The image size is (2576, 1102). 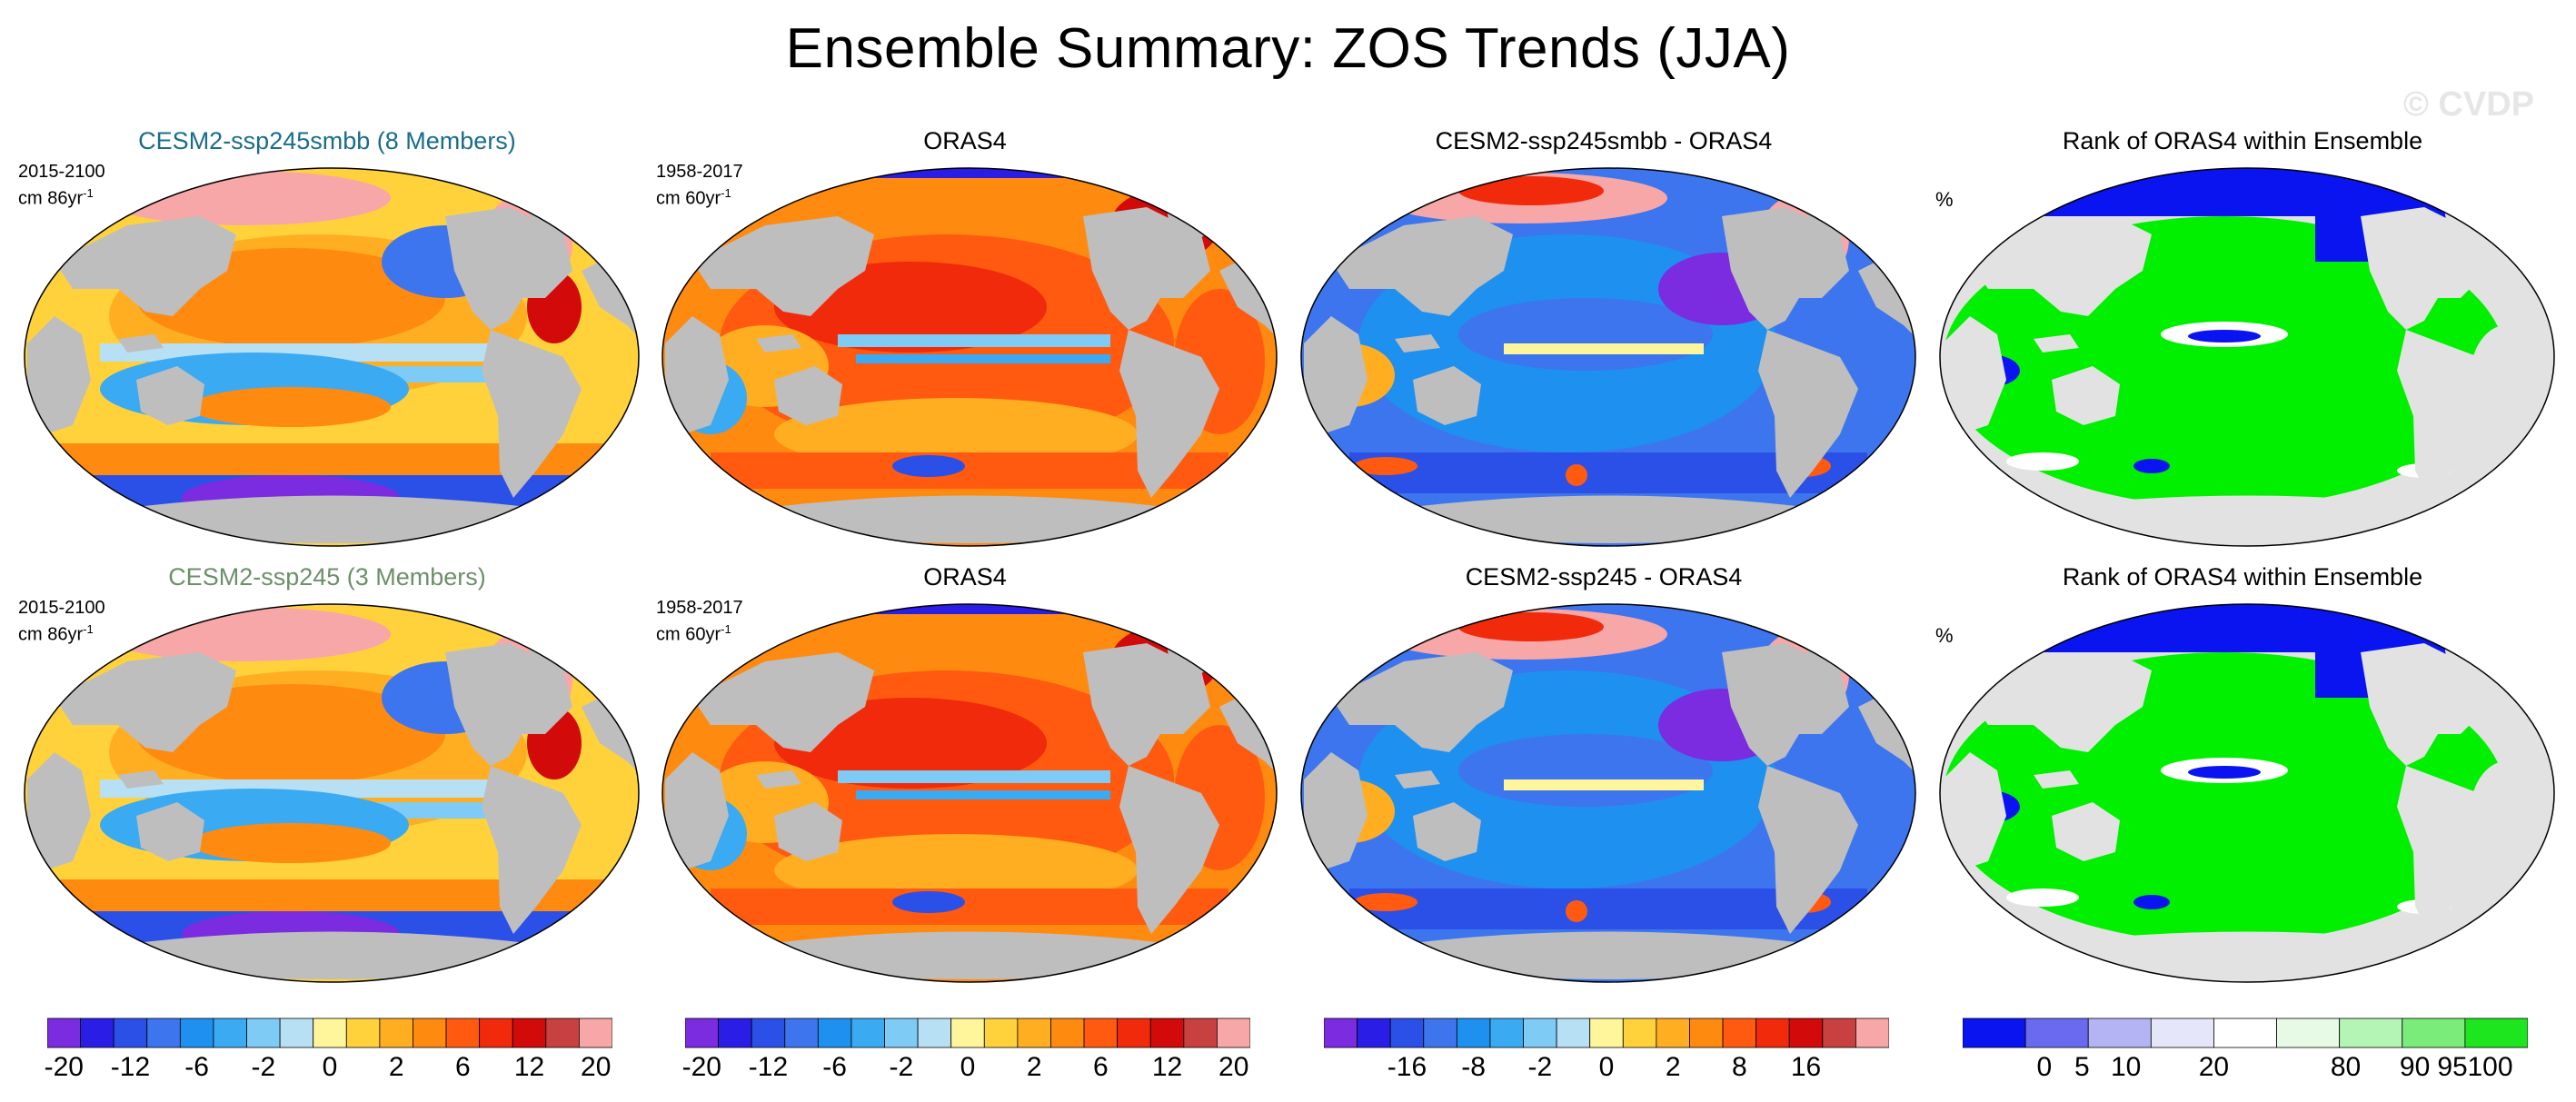 I want to click on panel-title: CESM2-ssp245smbb - ORAS4, so click(x=1604, y=140).